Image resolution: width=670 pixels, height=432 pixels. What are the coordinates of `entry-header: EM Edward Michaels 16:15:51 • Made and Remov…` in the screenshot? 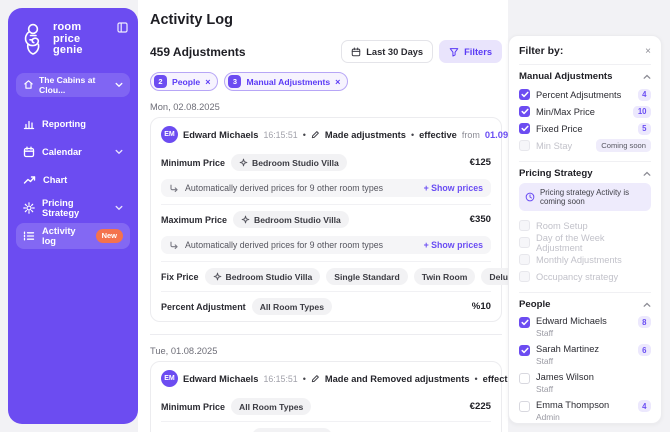 It's located at (334, 377).